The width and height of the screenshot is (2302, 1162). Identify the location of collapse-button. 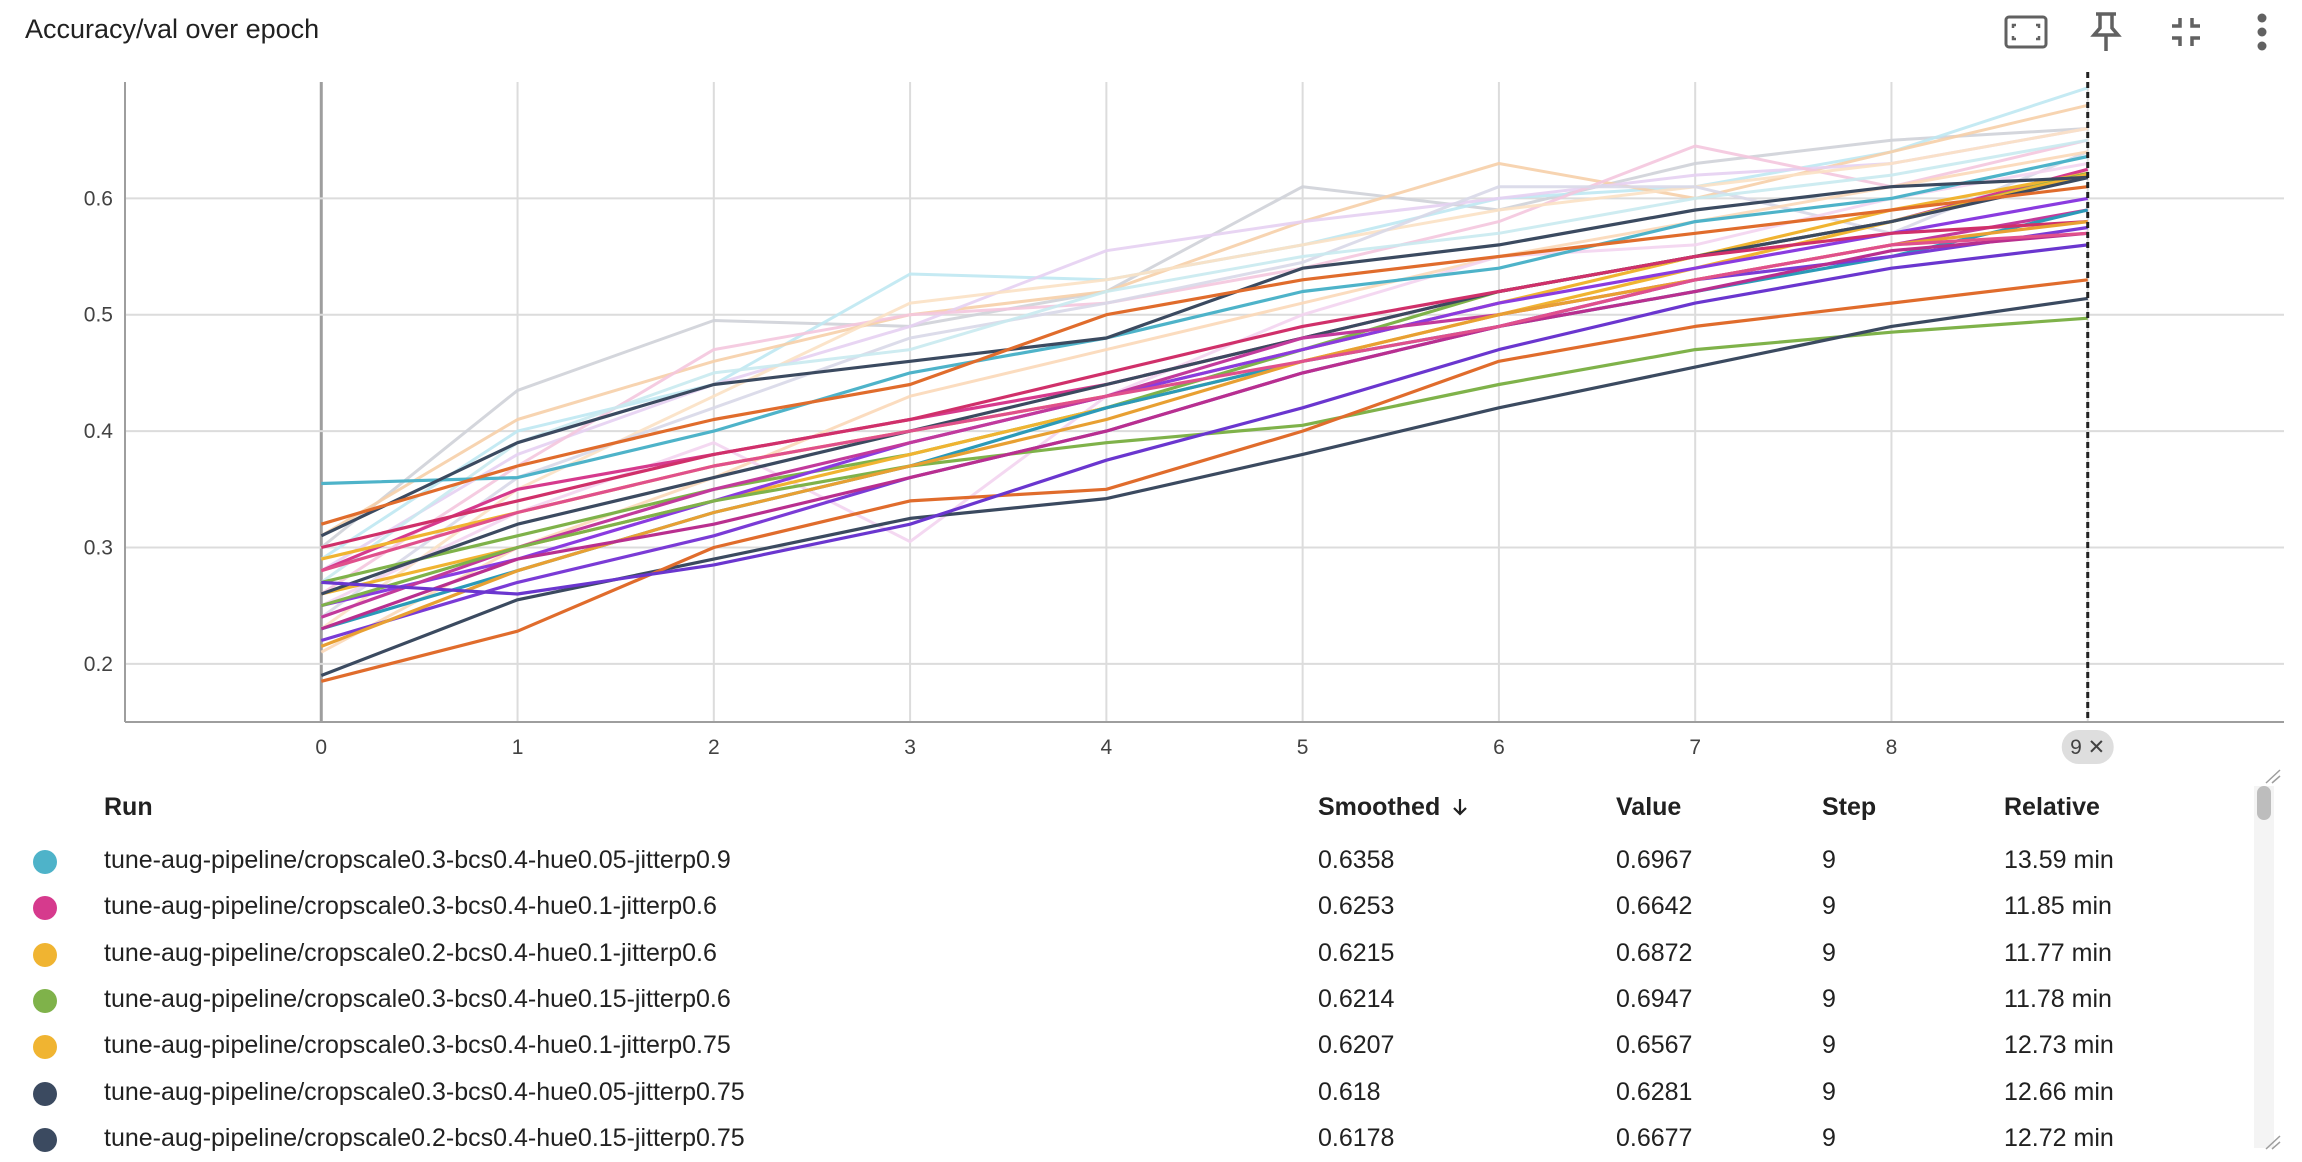
(2186, 32).